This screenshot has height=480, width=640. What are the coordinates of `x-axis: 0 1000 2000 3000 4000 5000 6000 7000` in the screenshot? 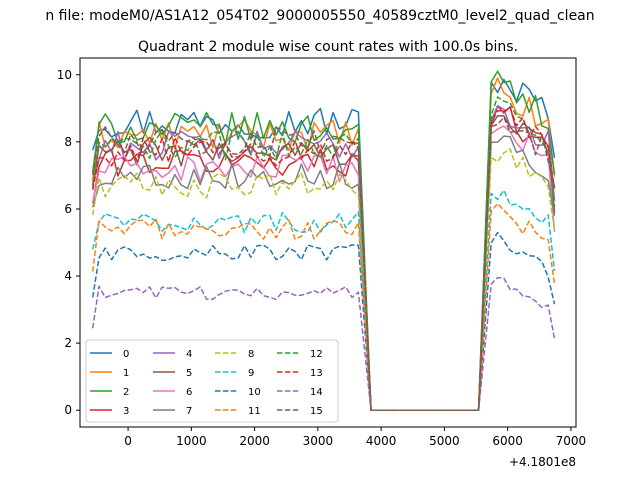 It's located at (355, 437).